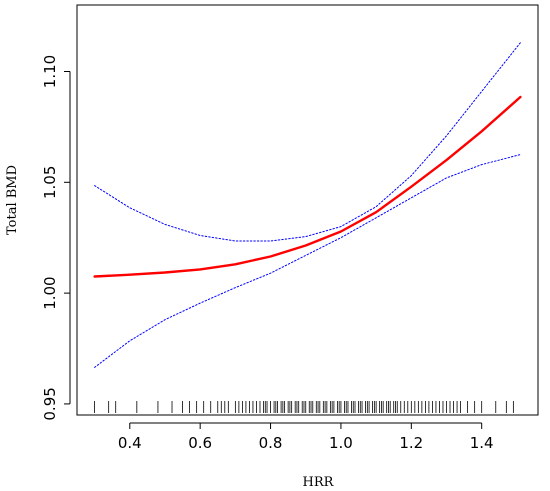 The image size is (550, 491). Describe the element at coordinates (304, 407) in the screenshot. I see `rug-marks` at that location.